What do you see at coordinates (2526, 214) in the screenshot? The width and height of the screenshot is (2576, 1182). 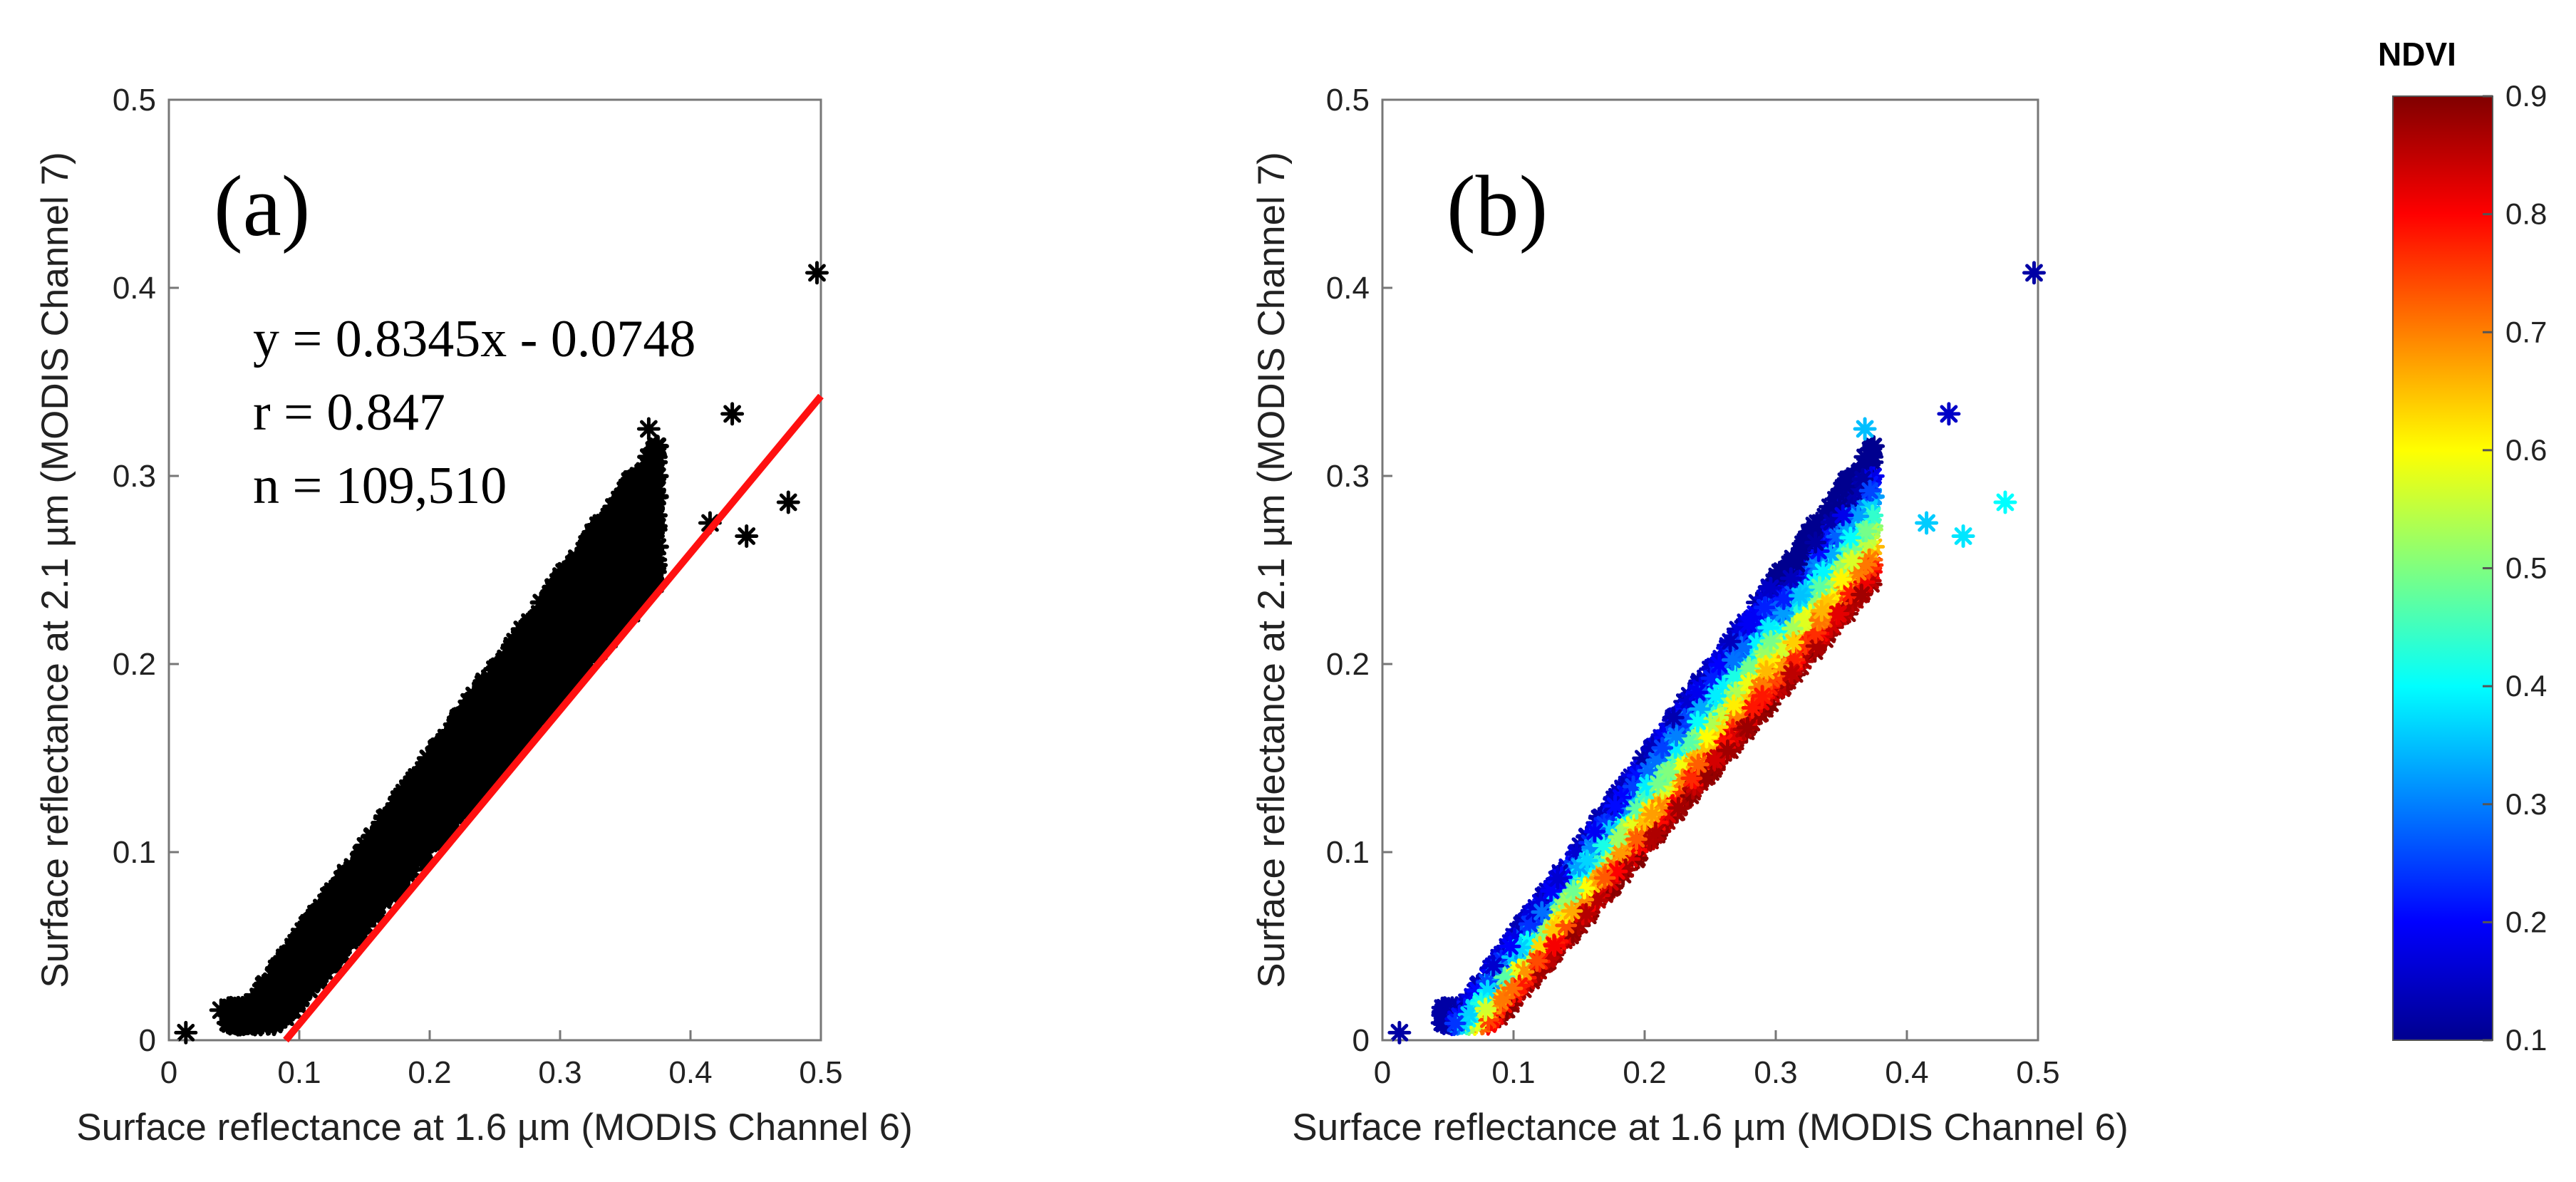 I see `colorbar-tick-label: 0.8` at bounding box center [2526, 214].